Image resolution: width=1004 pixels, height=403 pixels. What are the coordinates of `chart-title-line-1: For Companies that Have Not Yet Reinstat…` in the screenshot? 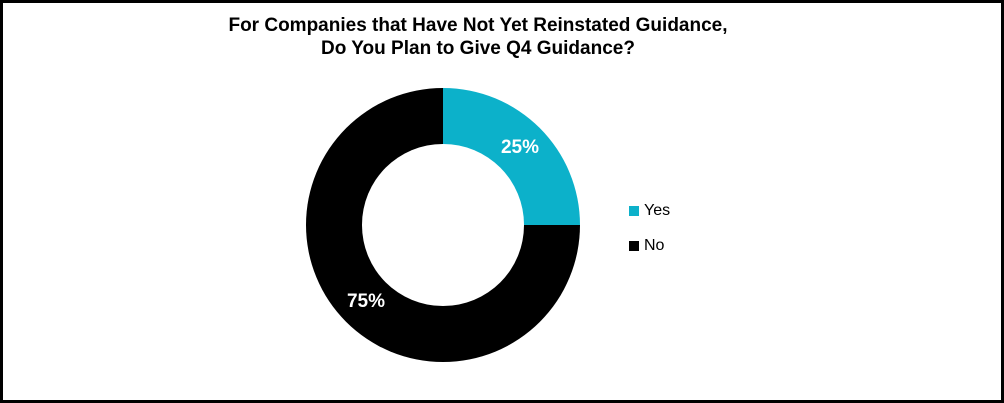 It's located at (478, 25).